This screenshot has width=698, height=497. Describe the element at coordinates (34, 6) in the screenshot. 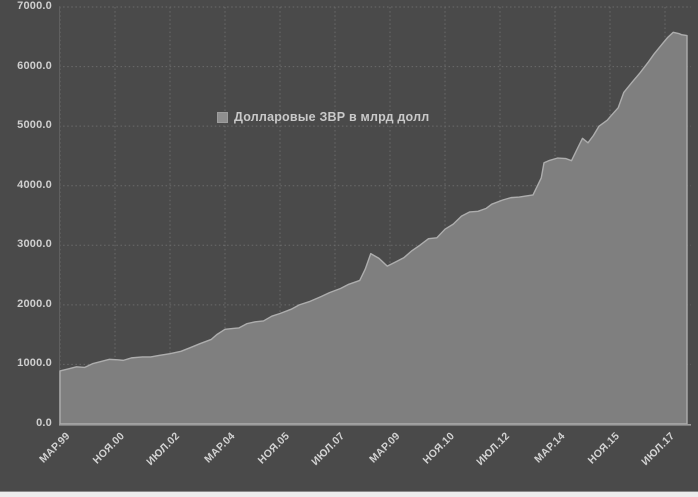

I see `y-axis-tick-label: 7000.0` at that location.